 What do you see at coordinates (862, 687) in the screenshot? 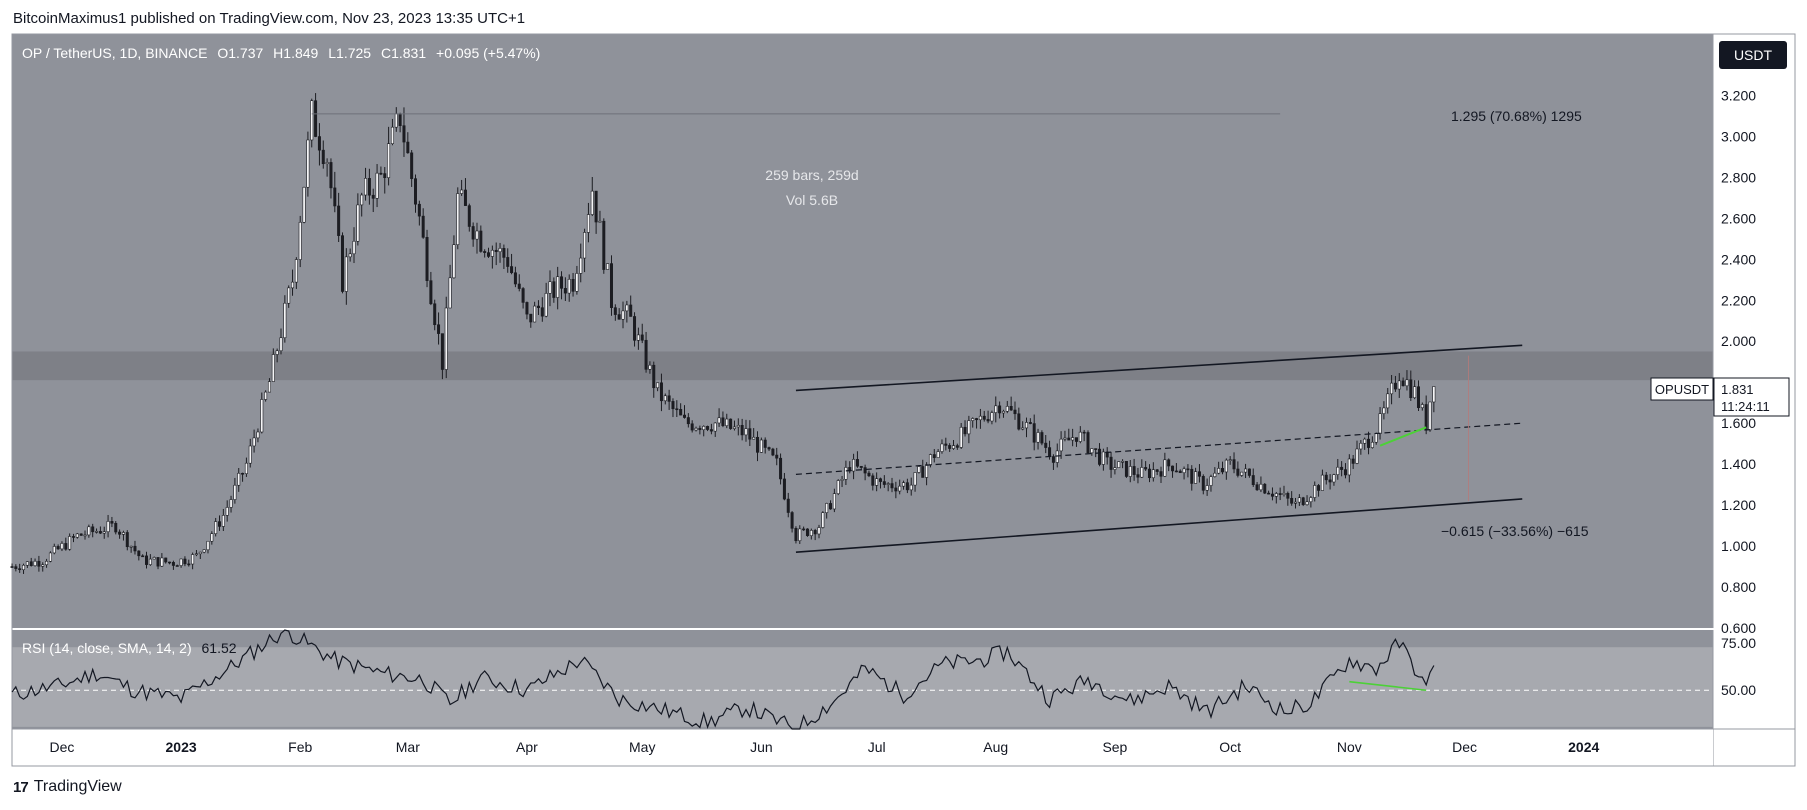
I see `rsi-band` at bounding box center [862, 687].